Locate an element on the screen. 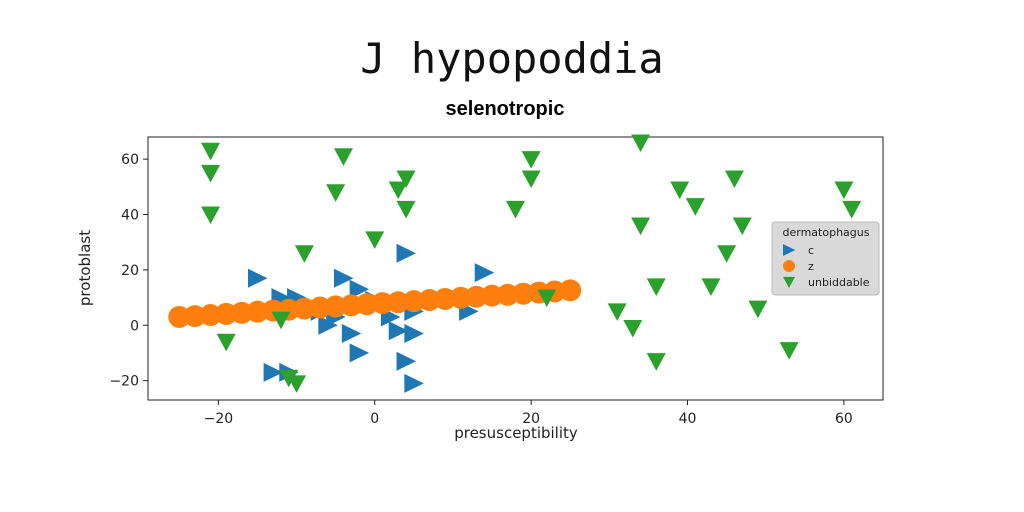  legend-box is located at coordinates (825, 258).